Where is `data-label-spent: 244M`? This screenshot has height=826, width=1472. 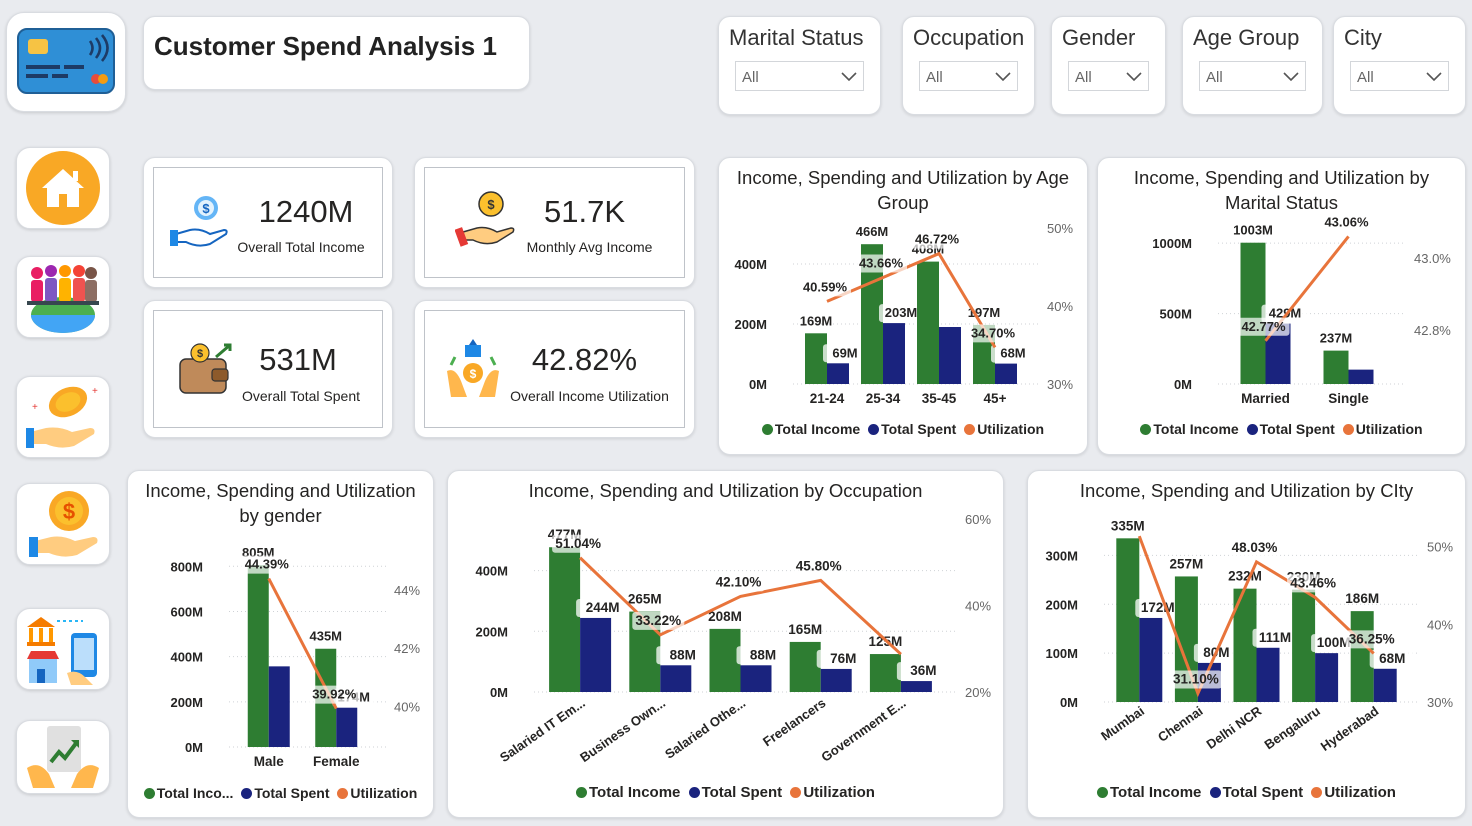 data-label-spent: 244M is located at coordinates (603, 607).